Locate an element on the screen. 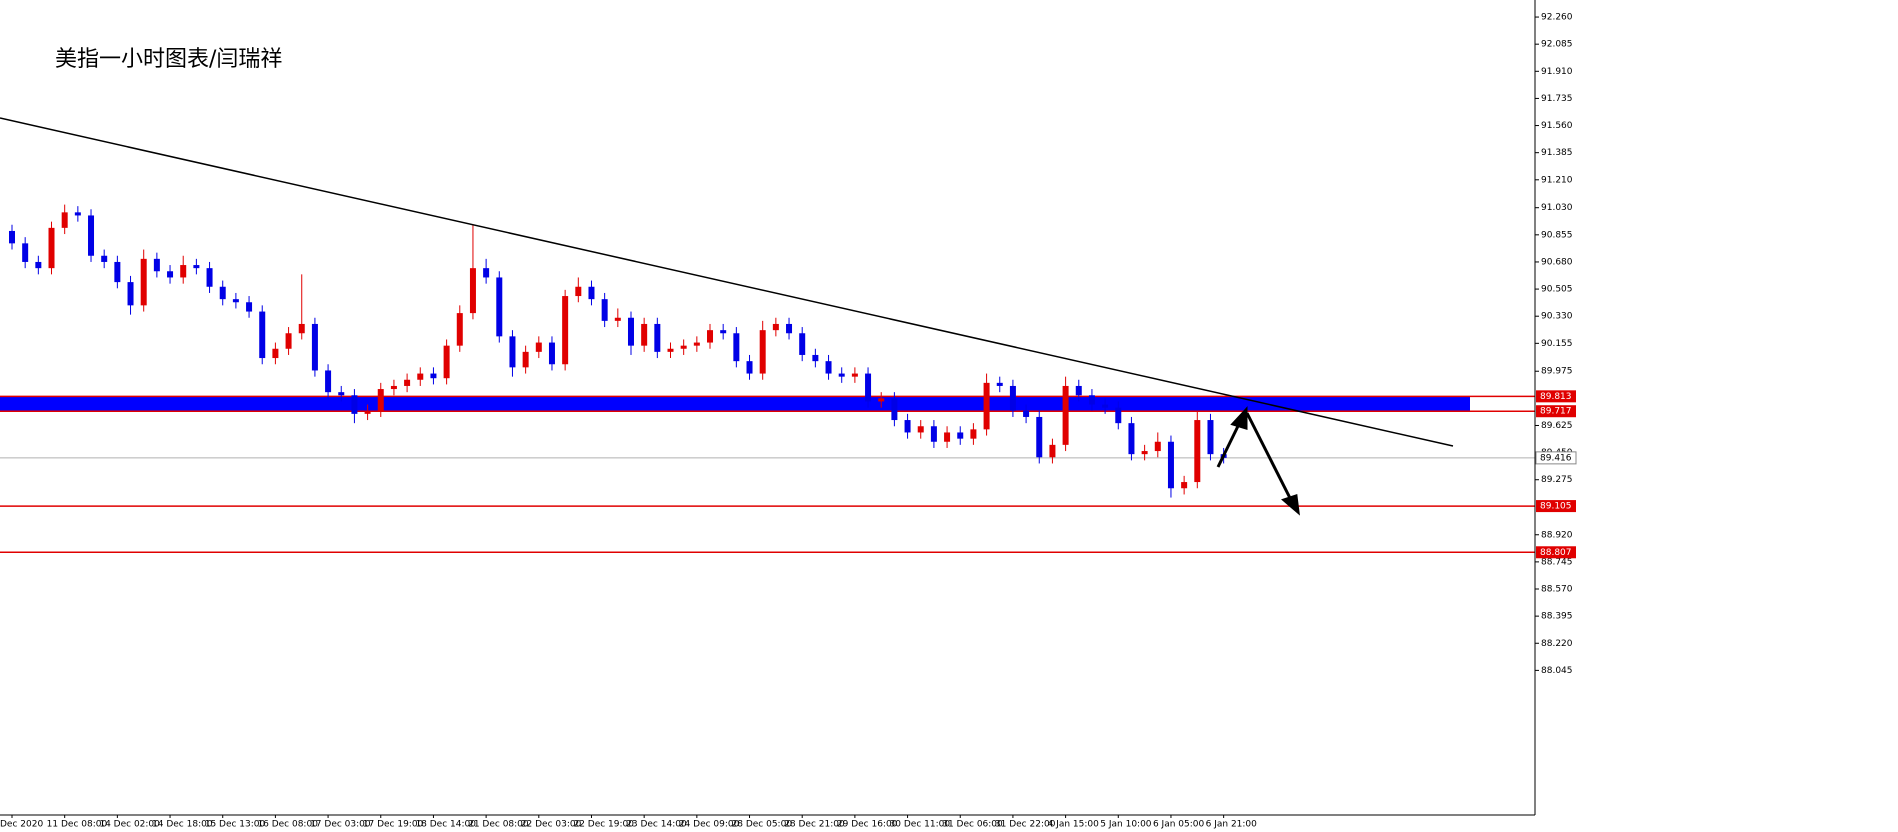 Image resolution: width=1898 pixels, height=832 pixels. y-tick-label: 91.735 is located at coordinates (1557, 99).